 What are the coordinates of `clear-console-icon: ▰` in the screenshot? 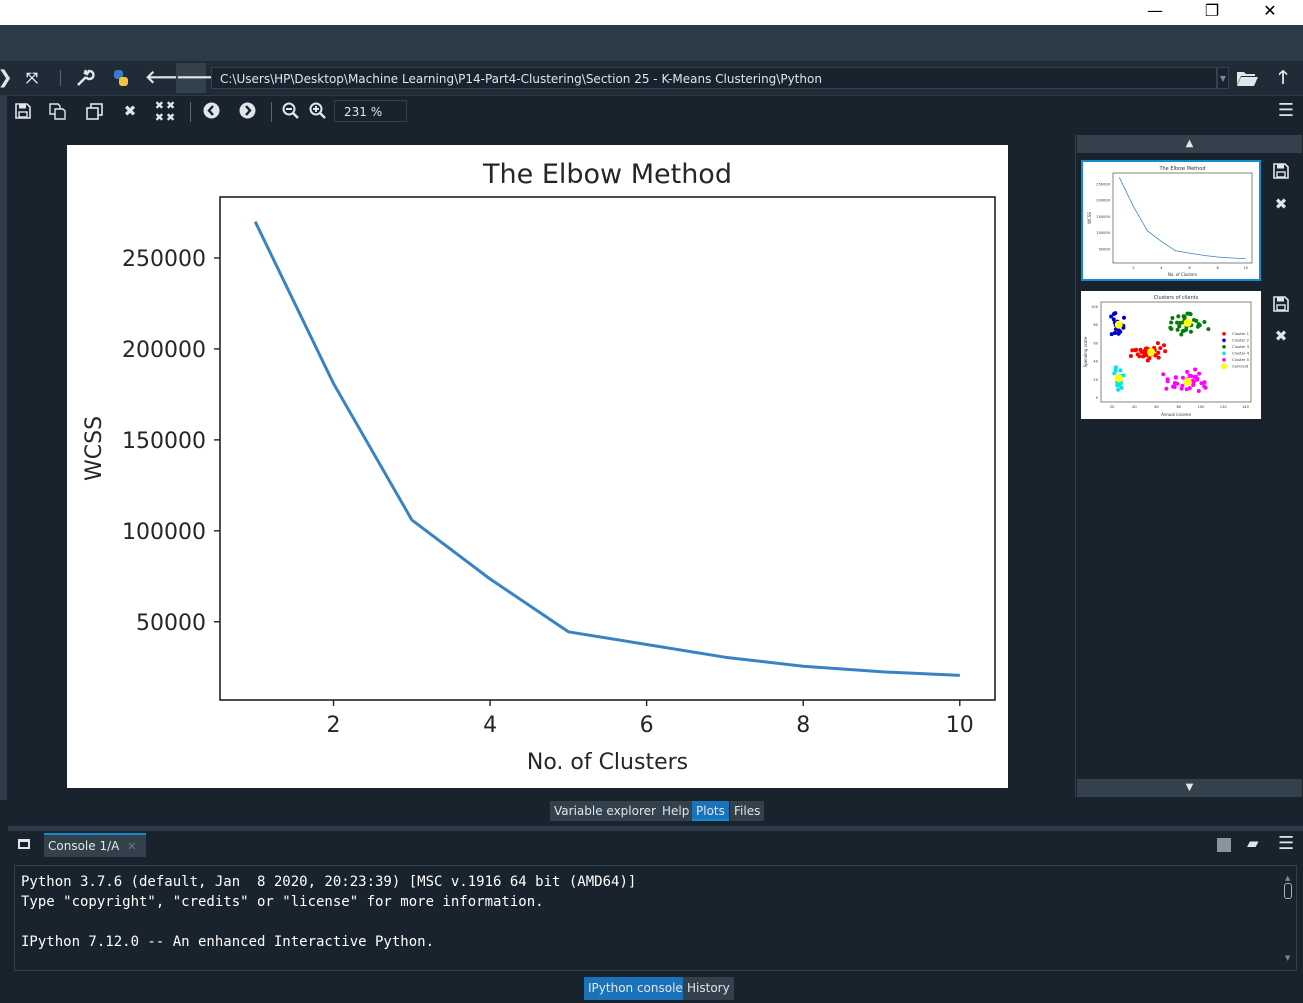 It's located at (1253, 843).